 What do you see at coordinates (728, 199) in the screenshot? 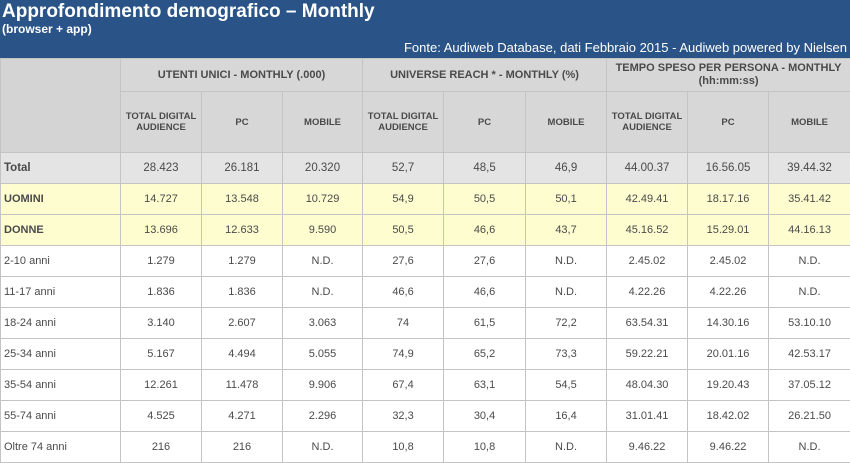
I see `table-cell: 18.17.16` at bounding box center [728, 199].